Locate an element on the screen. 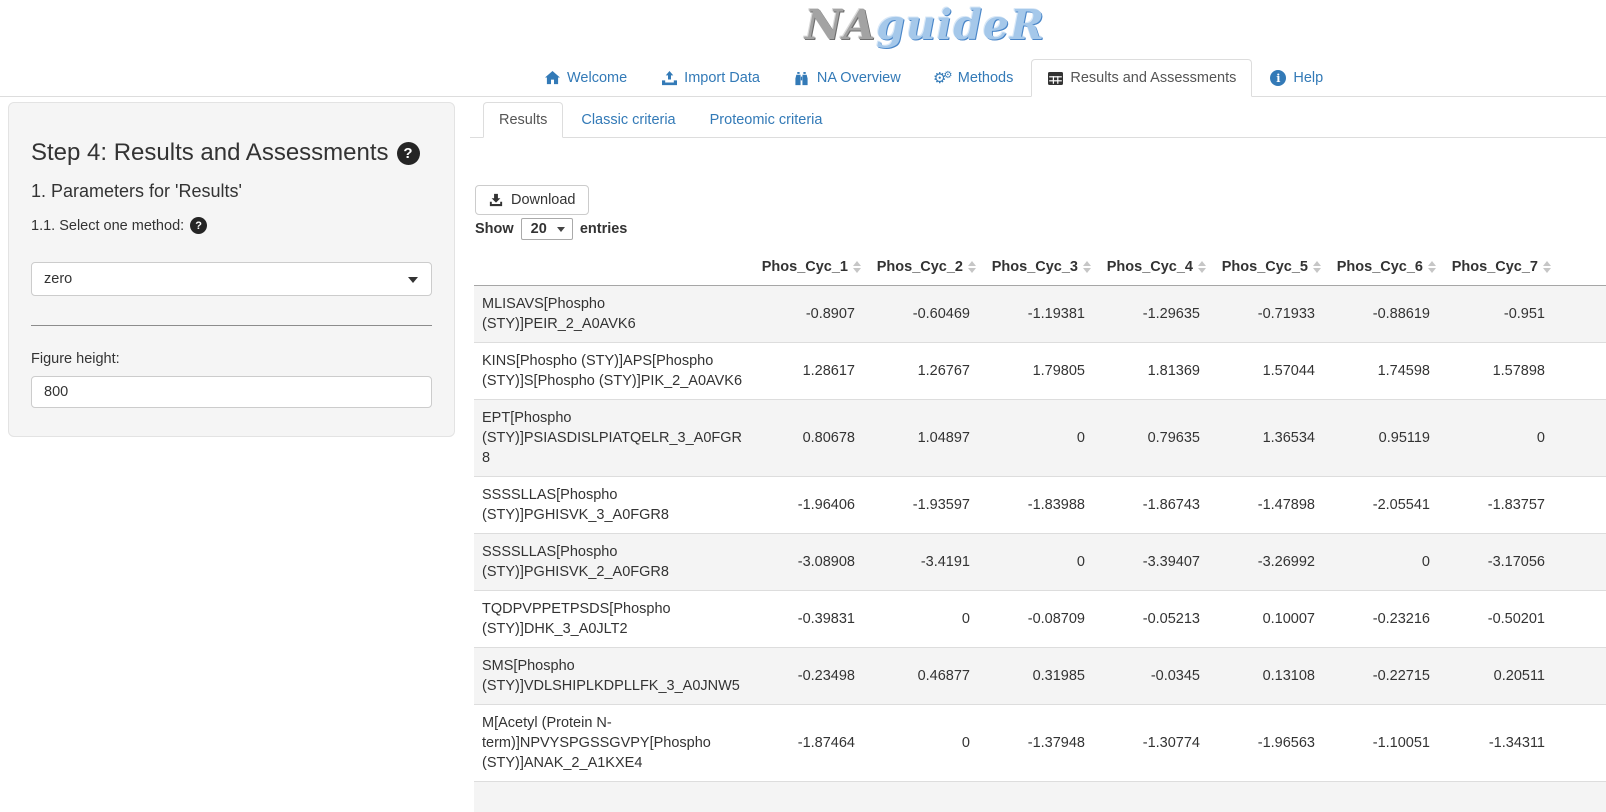 The height and width of the screenshot is (812, 1606). cell-value: 1.74598 is located at coordinates (1403, 371).